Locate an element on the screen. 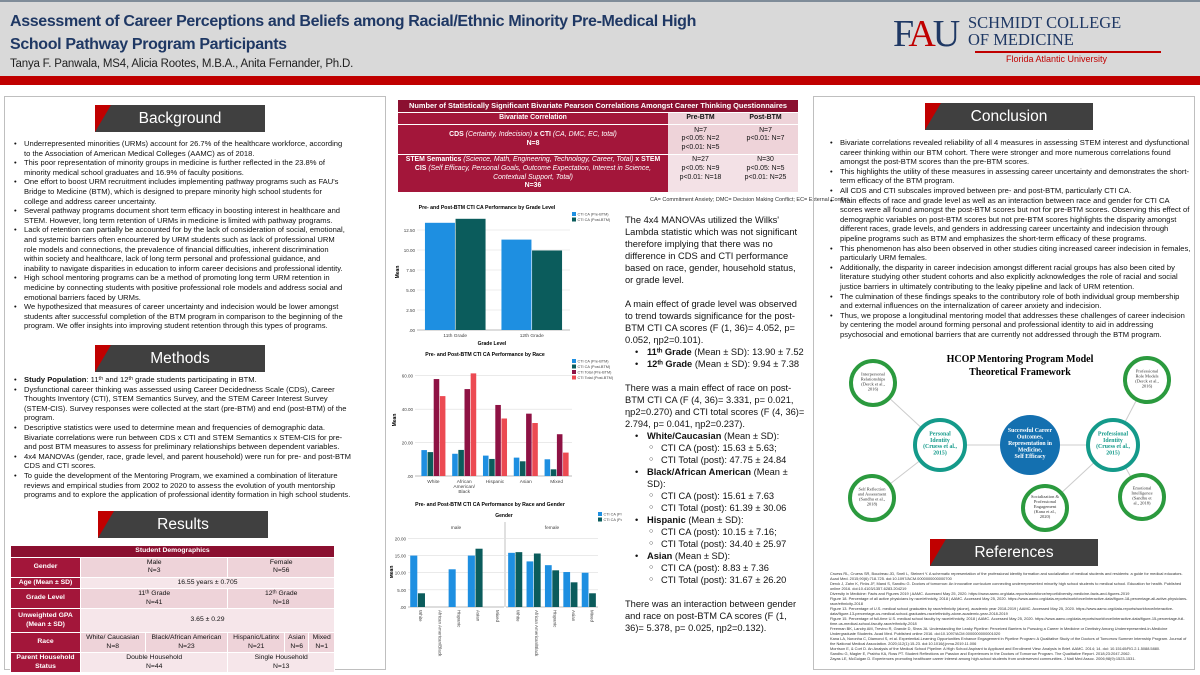 This screenshot has width=1200, height=675. header-accent-bar is located at coordinates (600, 80).